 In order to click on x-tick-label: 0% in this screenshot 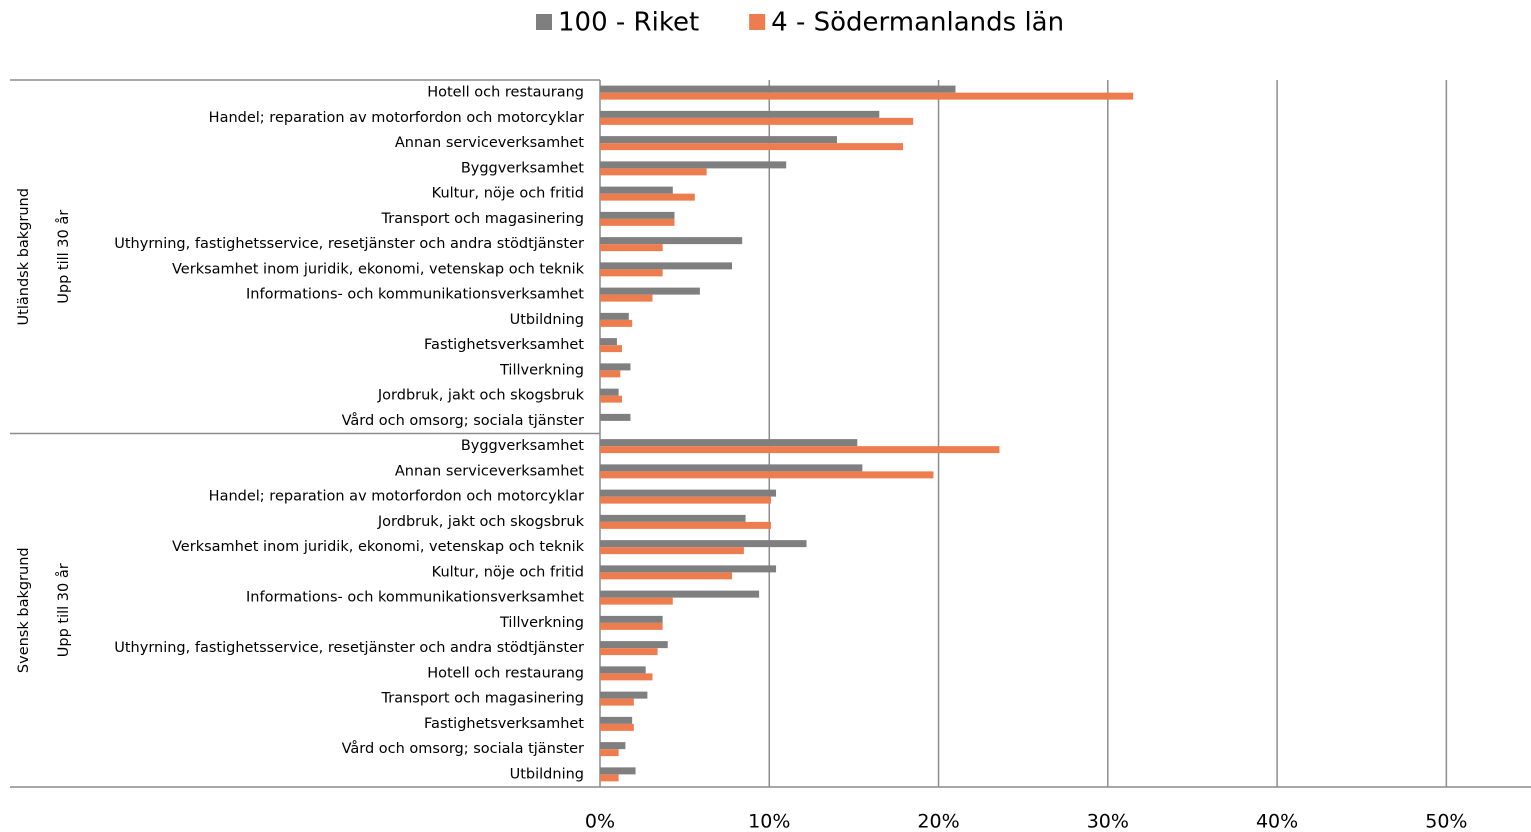, I will do `click(600, 821)`.